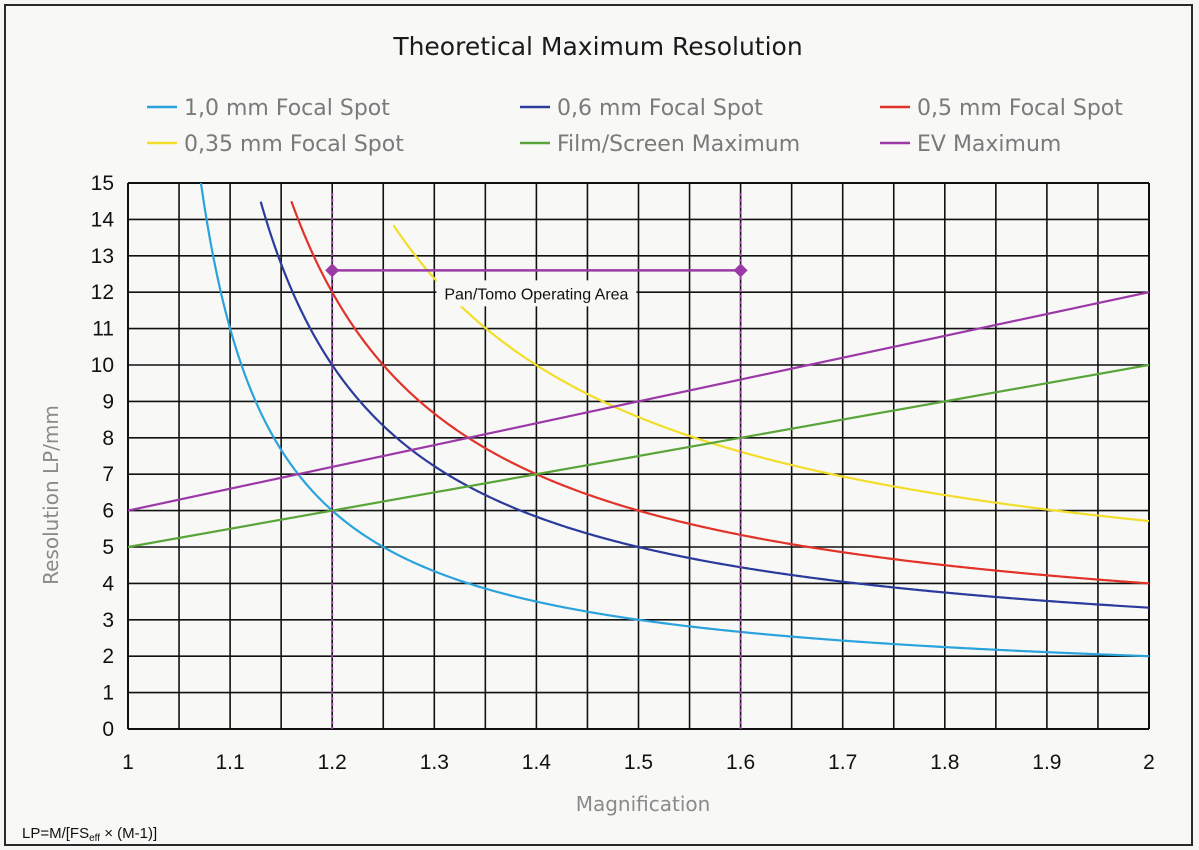  I want to click on y-tick-label: 9, so click(108, 401).